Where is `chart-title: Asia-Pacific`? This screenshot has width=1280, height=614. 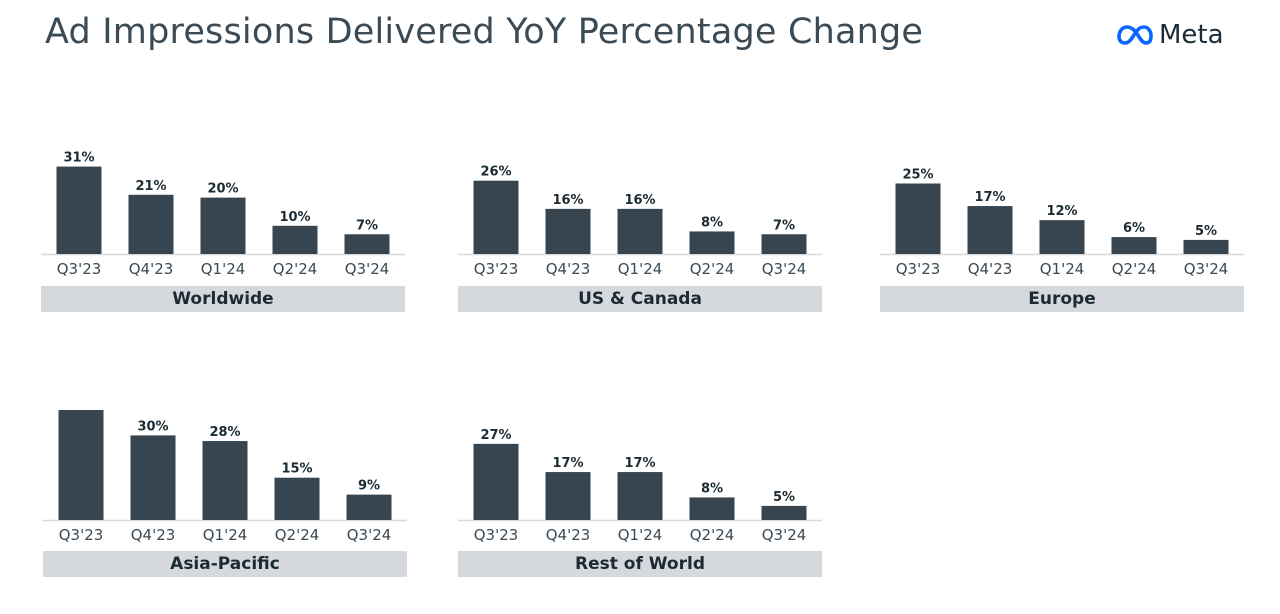 chart-title: Asia-Pacific is located at coordinates (225, 564).